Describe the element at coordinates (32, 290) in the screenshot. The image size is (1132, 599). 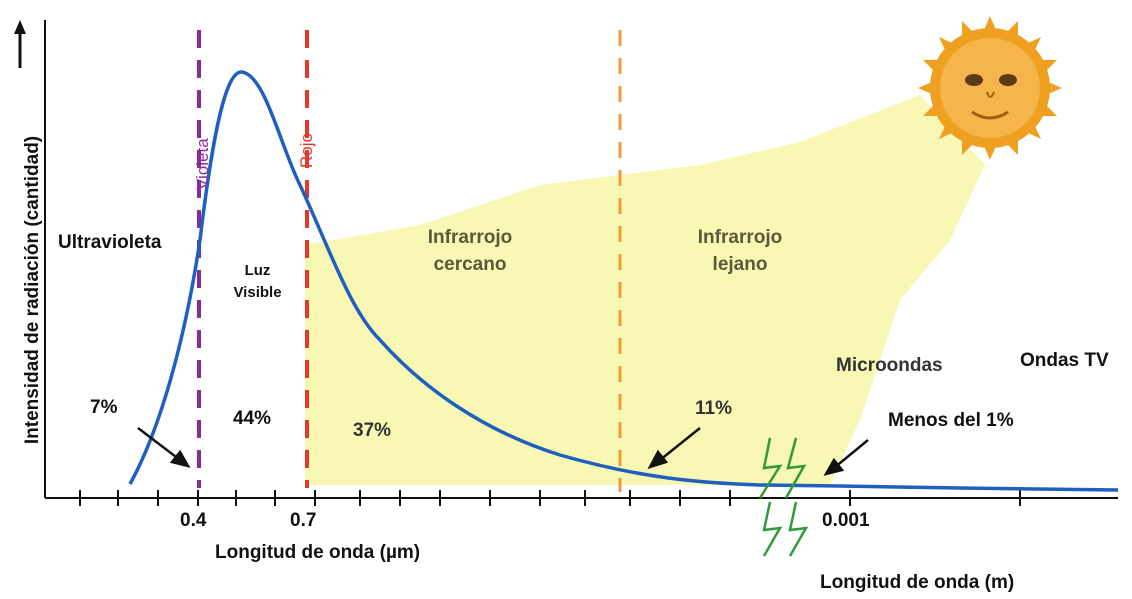
I see `y-axis-label: Intensidad de radiación (cantidad)` at that location.